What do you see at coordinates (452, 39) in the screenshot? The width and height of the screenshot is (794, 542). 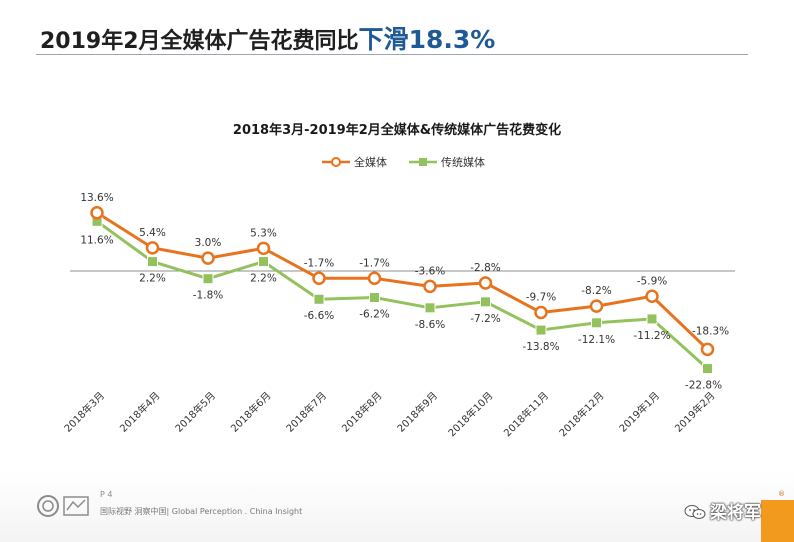 I see `title-value: 18.3%` at bounding box center [452, 39].